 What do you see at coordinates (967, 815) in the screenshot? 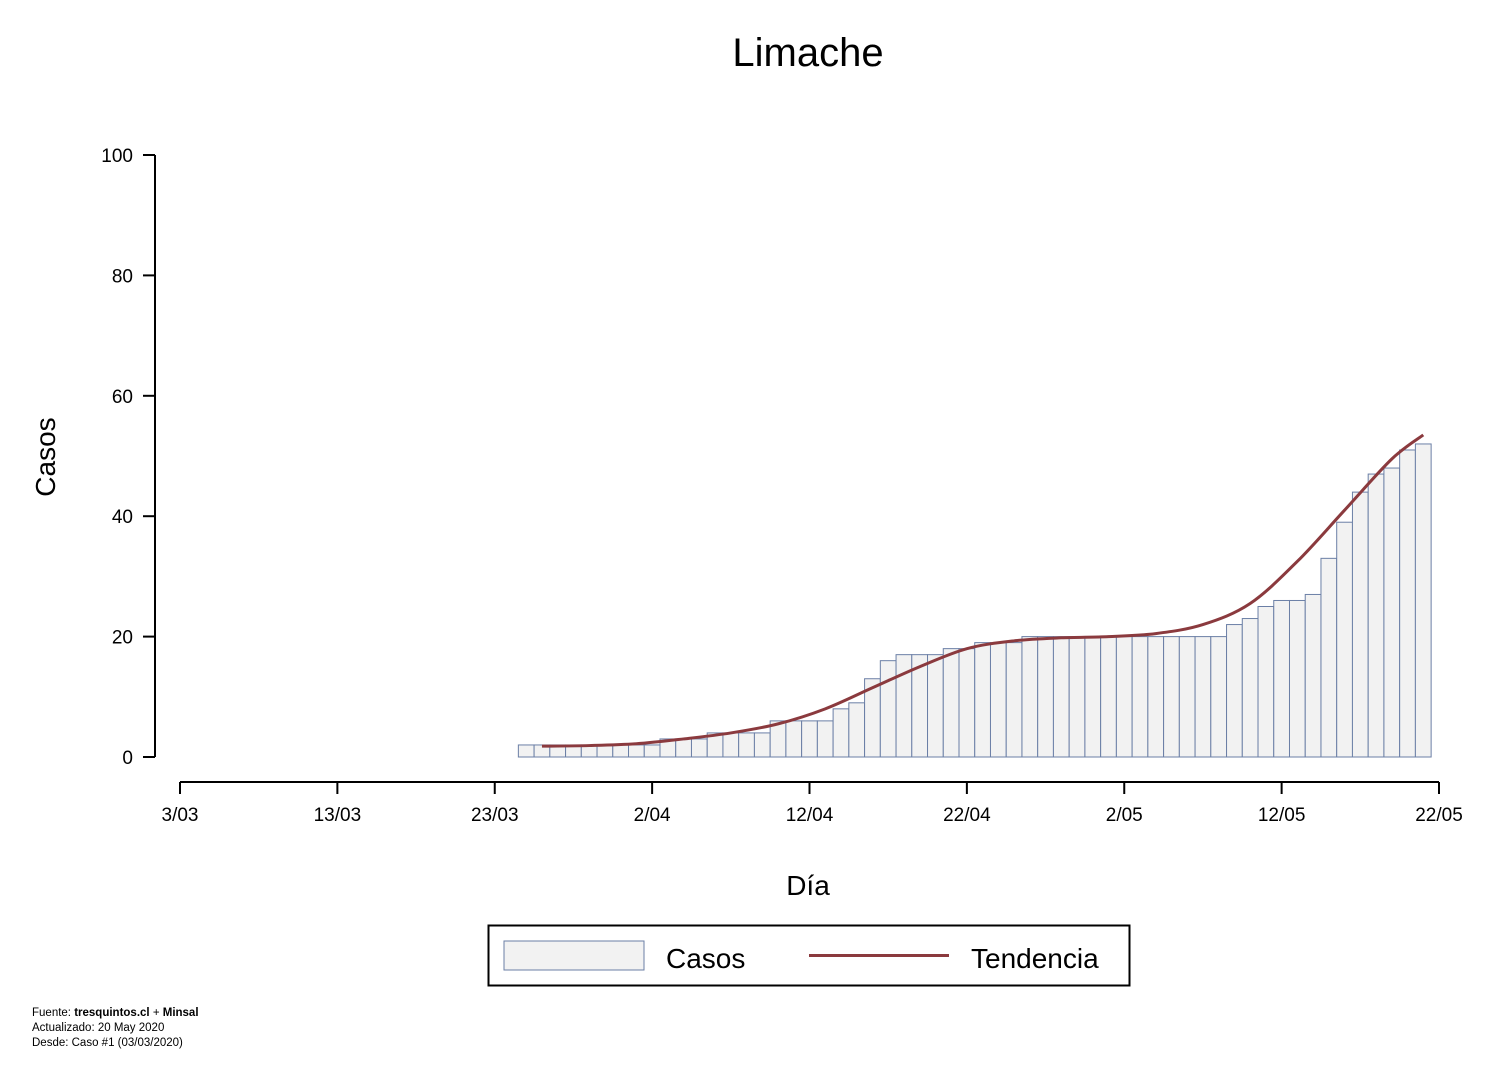
I see `x-tick-label: 22/04` at bounding box center [967, 815].